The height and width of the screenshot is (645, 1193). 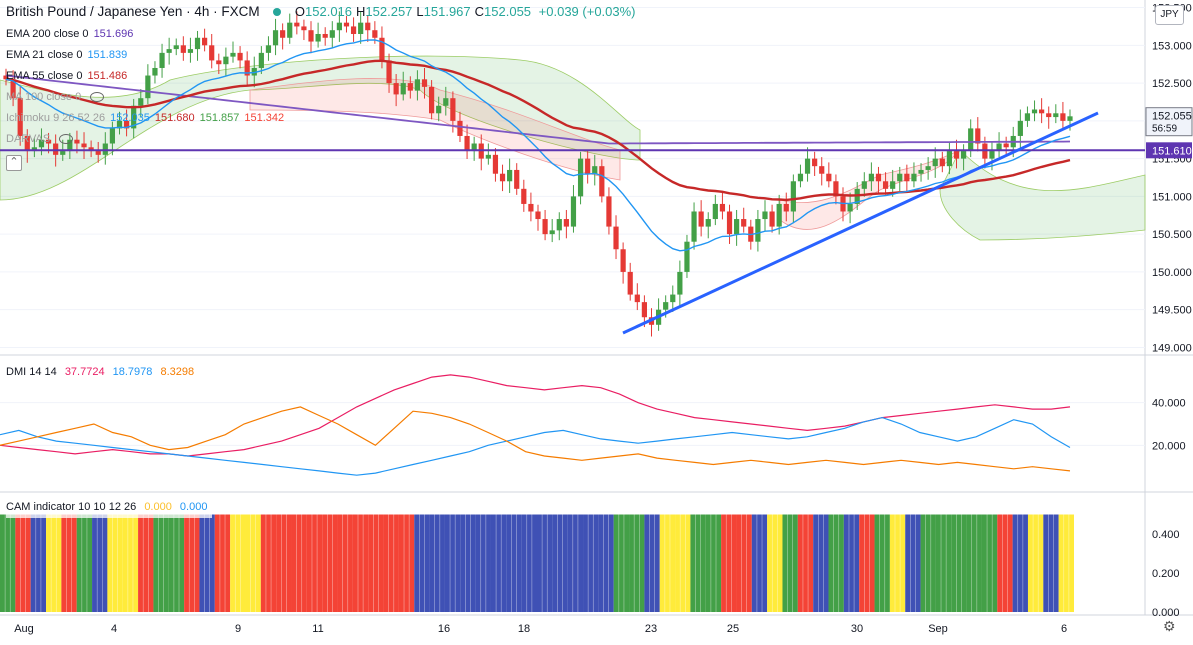 I want to click on cam-tick-label: 0.200, so click(x=1166, y=574).